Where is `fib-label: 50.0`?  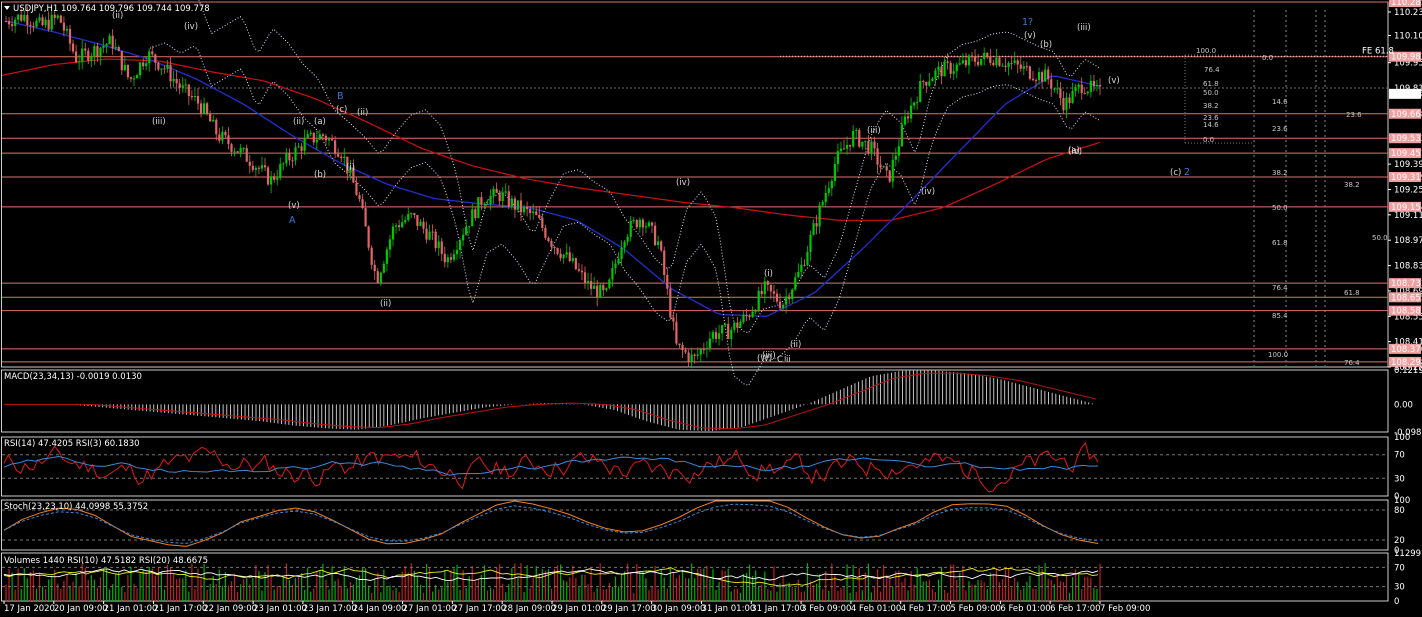
fib-label: 50.0 is located at coordinates (1211, 93).